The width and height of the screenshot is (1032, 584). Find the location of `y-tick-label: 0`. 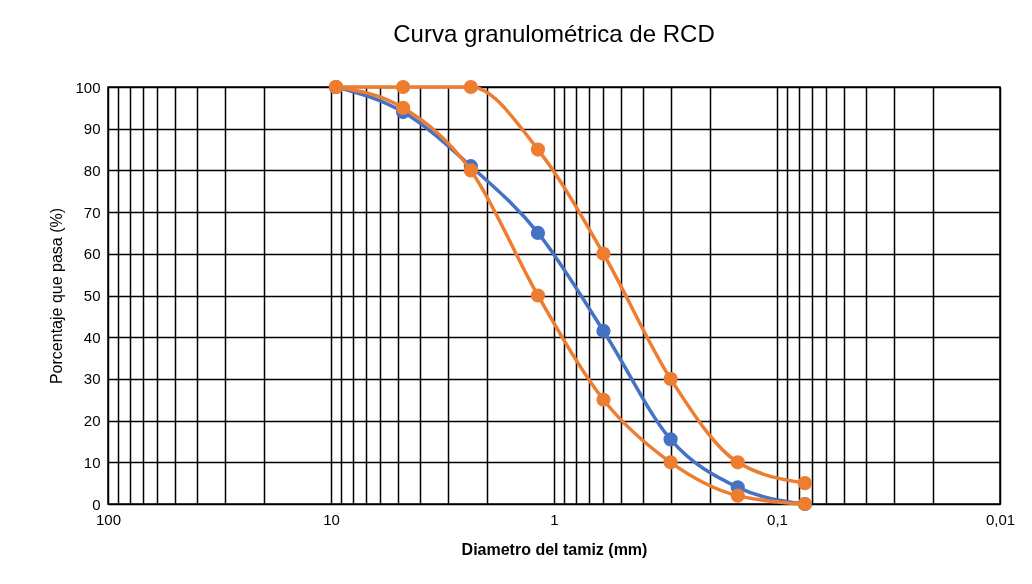

y-tick-label: 0 is located at coordinates (96, 504).